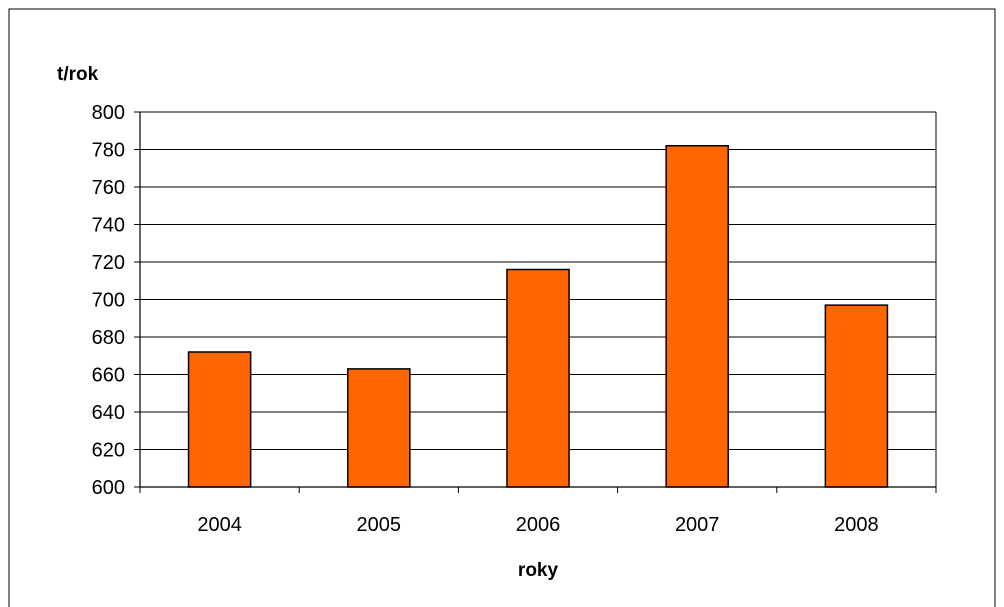 This screenshot has height=607, width=1004. Describe the element at coordinates (538, 570) in the screenshot. I see `x-axis-title: roky` at that location.